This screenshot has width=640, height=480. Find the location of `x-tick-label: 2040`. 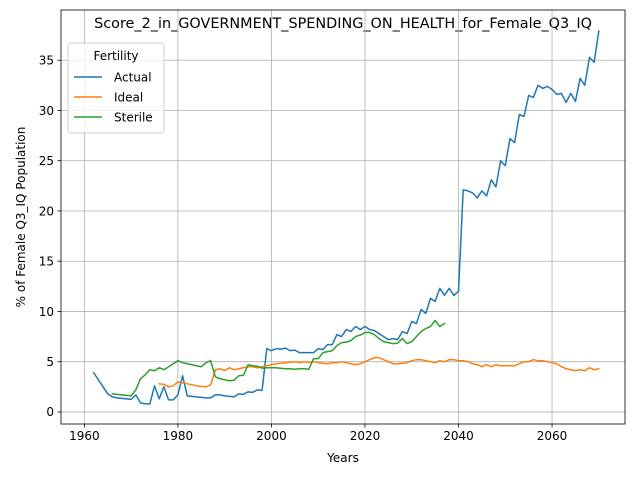

x-tick-label: 2040 is located at coordinates (458, 436).